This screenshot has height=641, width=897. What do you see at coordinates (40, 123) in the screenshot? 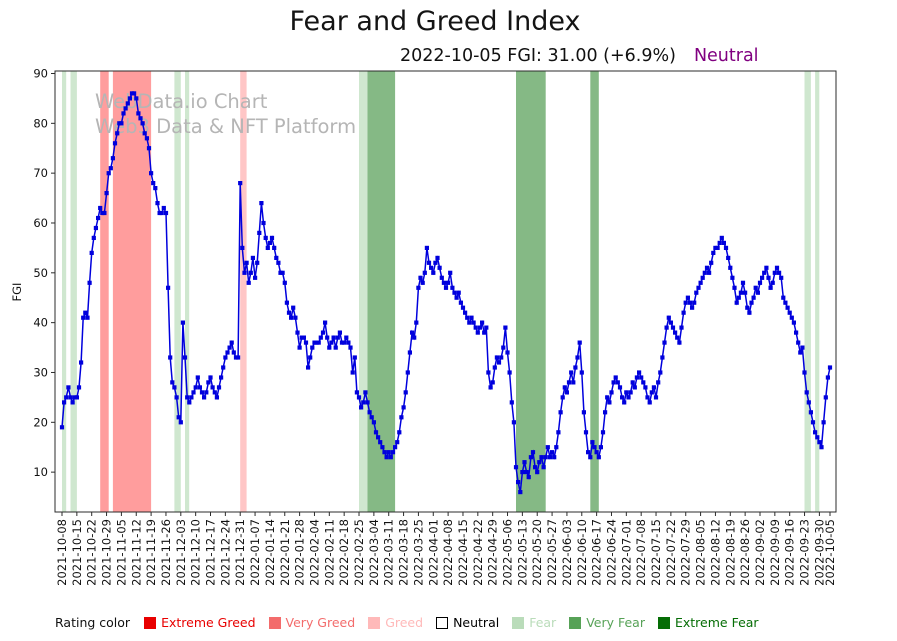
I see `y-tick-label: 80` at bounding box center [40, 123].